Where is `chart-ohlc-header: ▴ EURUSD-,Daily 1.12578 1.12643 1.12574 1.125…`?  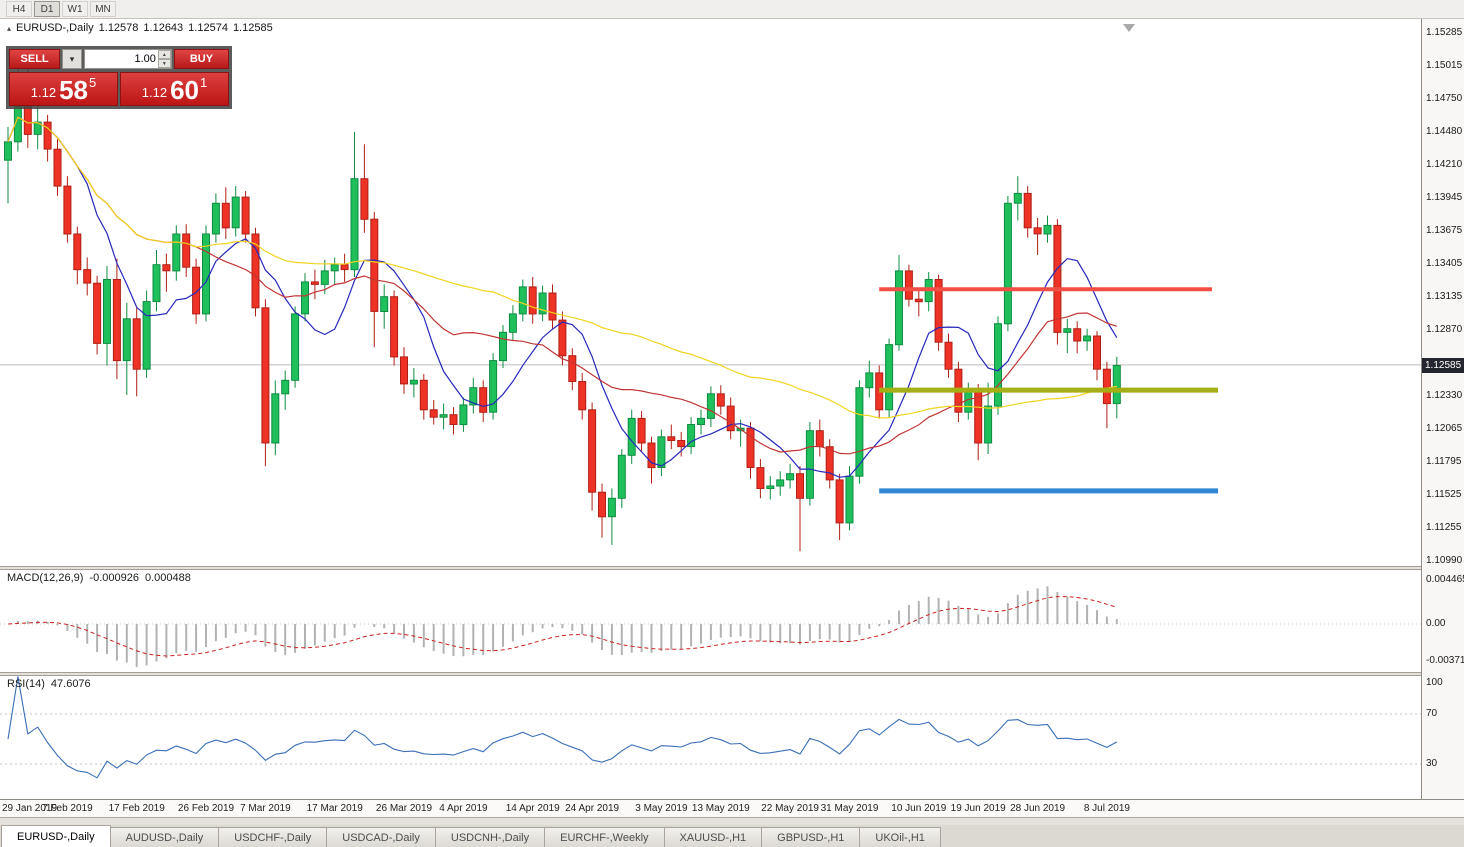
chart-ohlc-header: ▴ EURUSD-,Daily 1.12578 1.12643 1.12574 1.125… is located at coordinates (142, 28).